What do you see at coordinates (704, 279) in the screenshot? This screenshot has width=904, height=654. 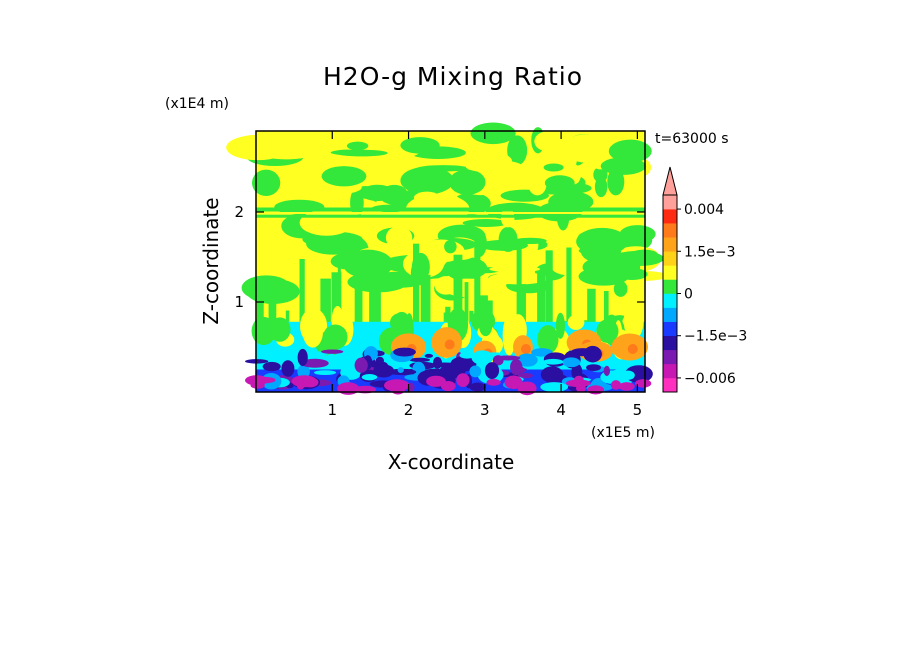 I see `colorbar: −0.006 −1.5e−3 0 1.5e−3 0.004` at bounding box center [704, 279].